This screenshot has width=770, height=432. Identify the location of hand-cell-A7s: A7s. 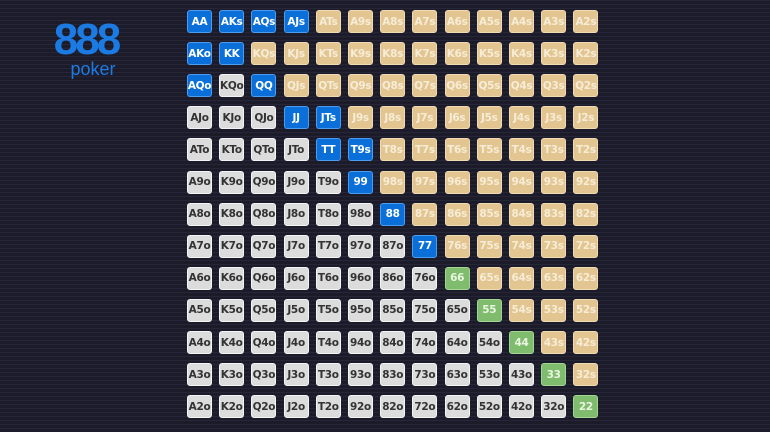
(425, 21).